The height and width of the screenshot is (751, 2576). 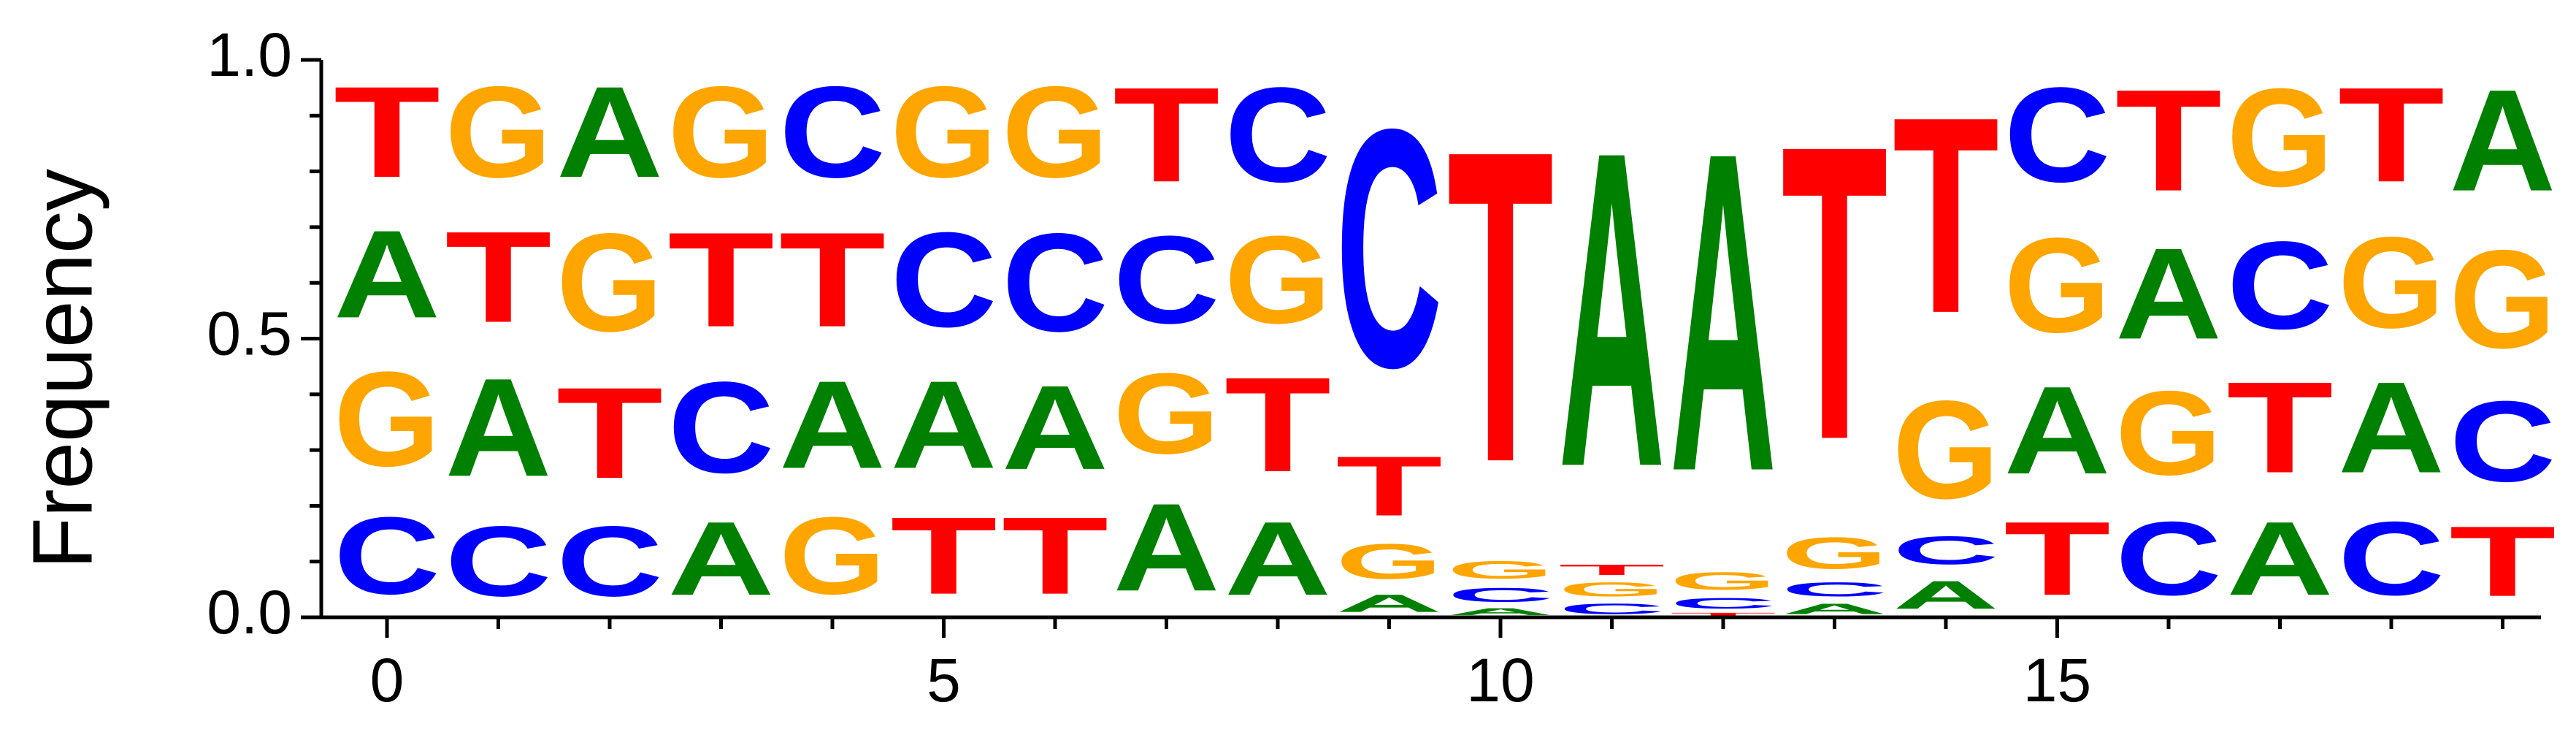 I want to click on y-tick-label: 0.5, so click(x=249, y=334).